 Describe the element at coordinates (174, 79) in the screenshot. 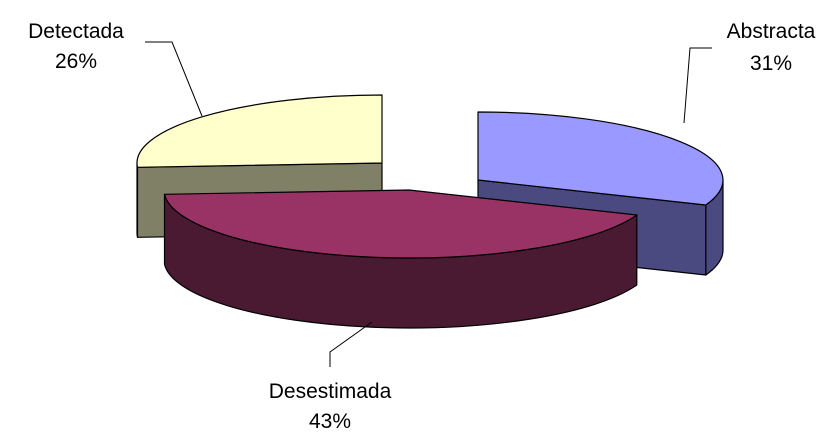

I see `leader-line-detectada` at that location.